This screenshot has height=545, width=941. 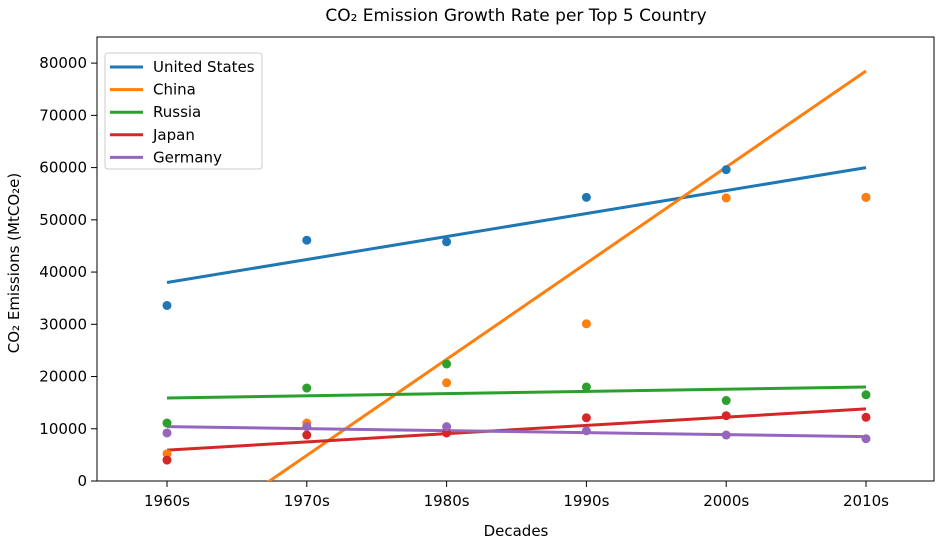 I want to click on x-tick-label: 1960s, so click(x=167, y=501).